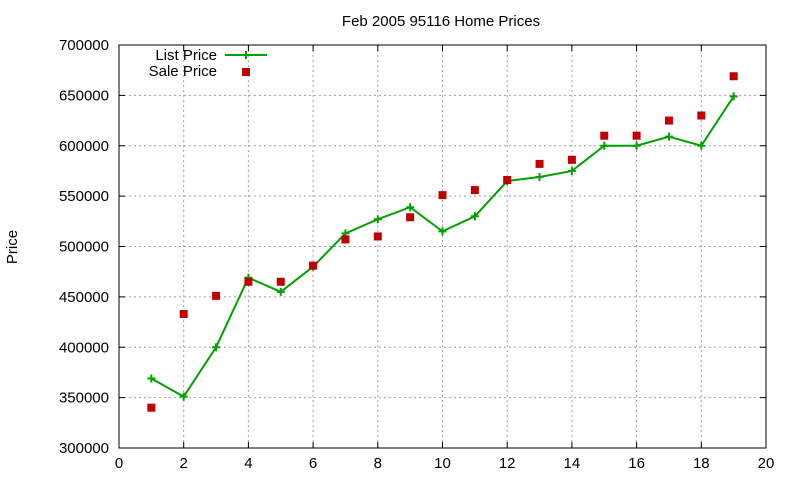  Describe the element at coordinates (84, 247) in the screenshot. I see `y-tick-label: 500000` at that location.